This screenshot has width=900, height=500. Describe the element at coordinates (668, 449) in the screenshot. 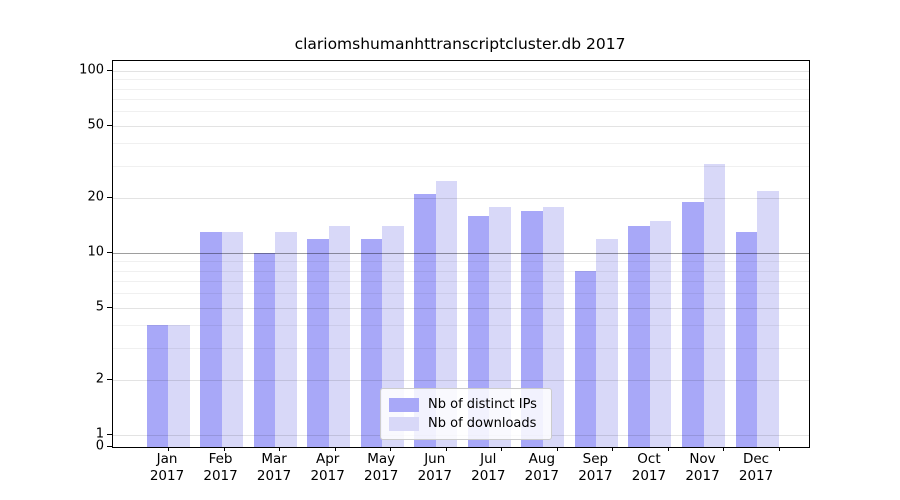

I see `x-tick-mark-oct-2017` at that location.